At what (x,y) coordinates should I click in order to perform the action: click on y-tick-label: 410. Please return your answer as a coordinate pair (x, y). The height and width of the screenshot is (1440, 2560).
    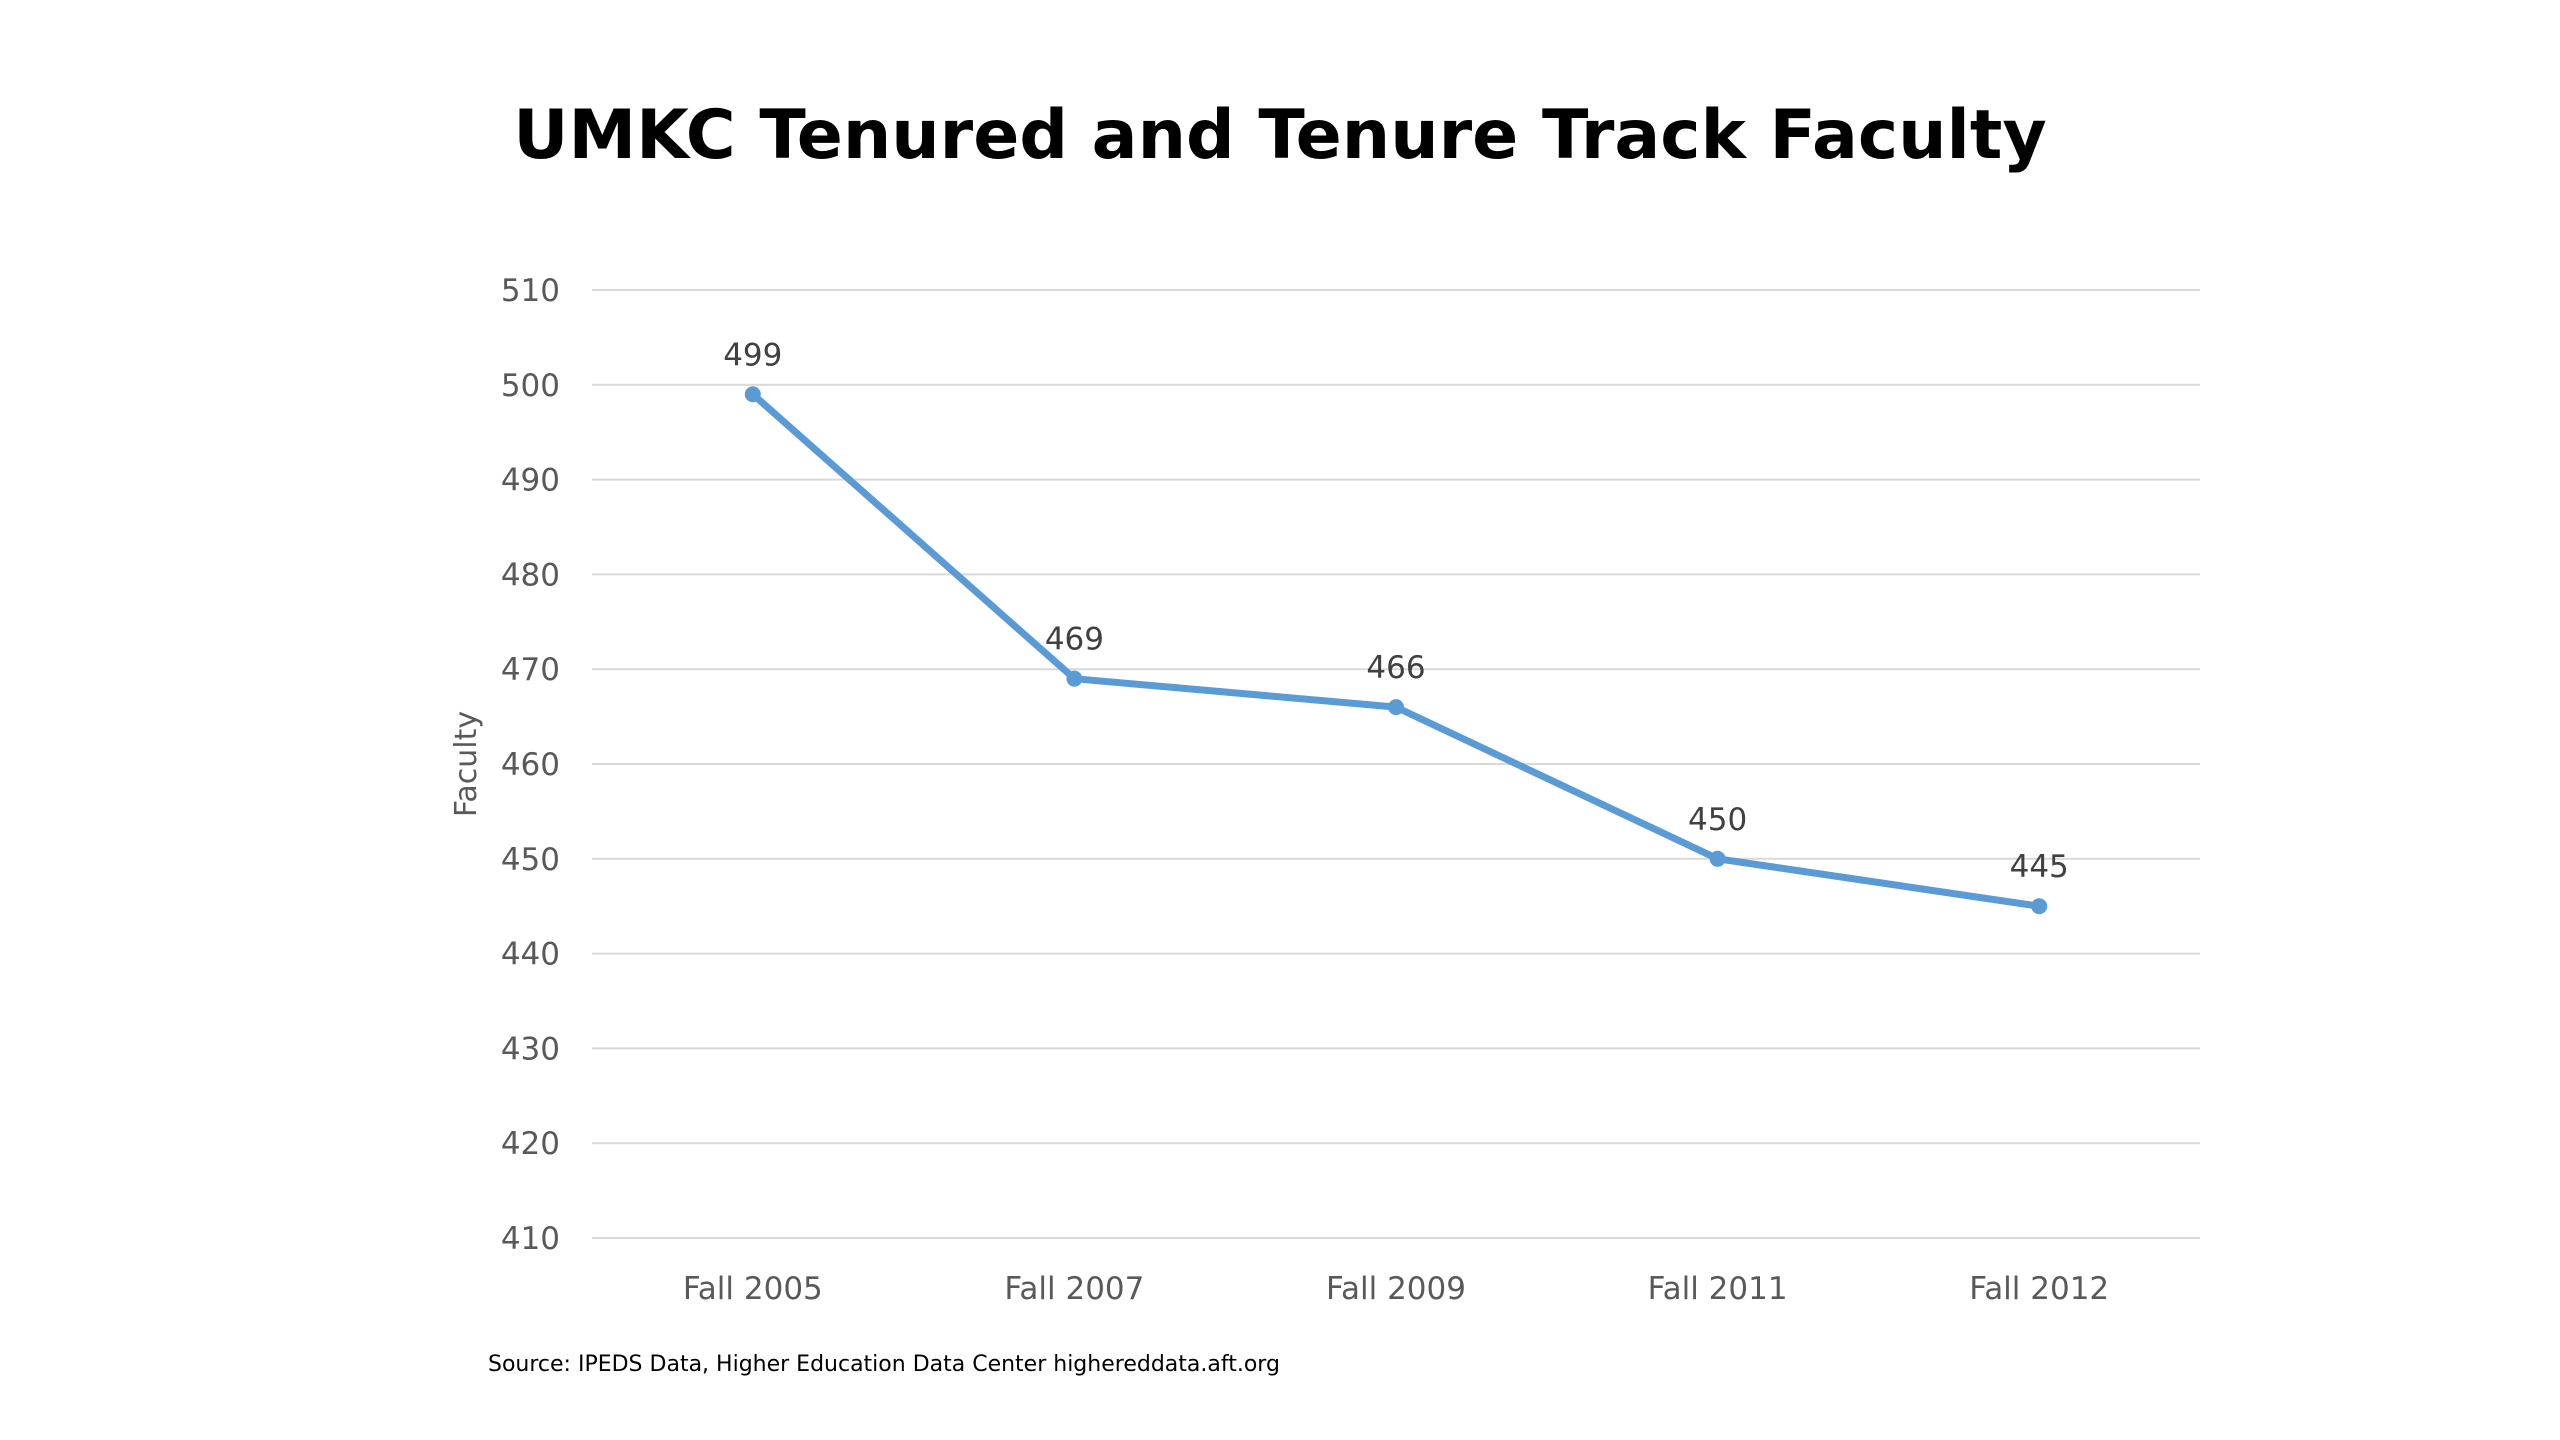
    Looking at the image, I should click on (530, 1239).